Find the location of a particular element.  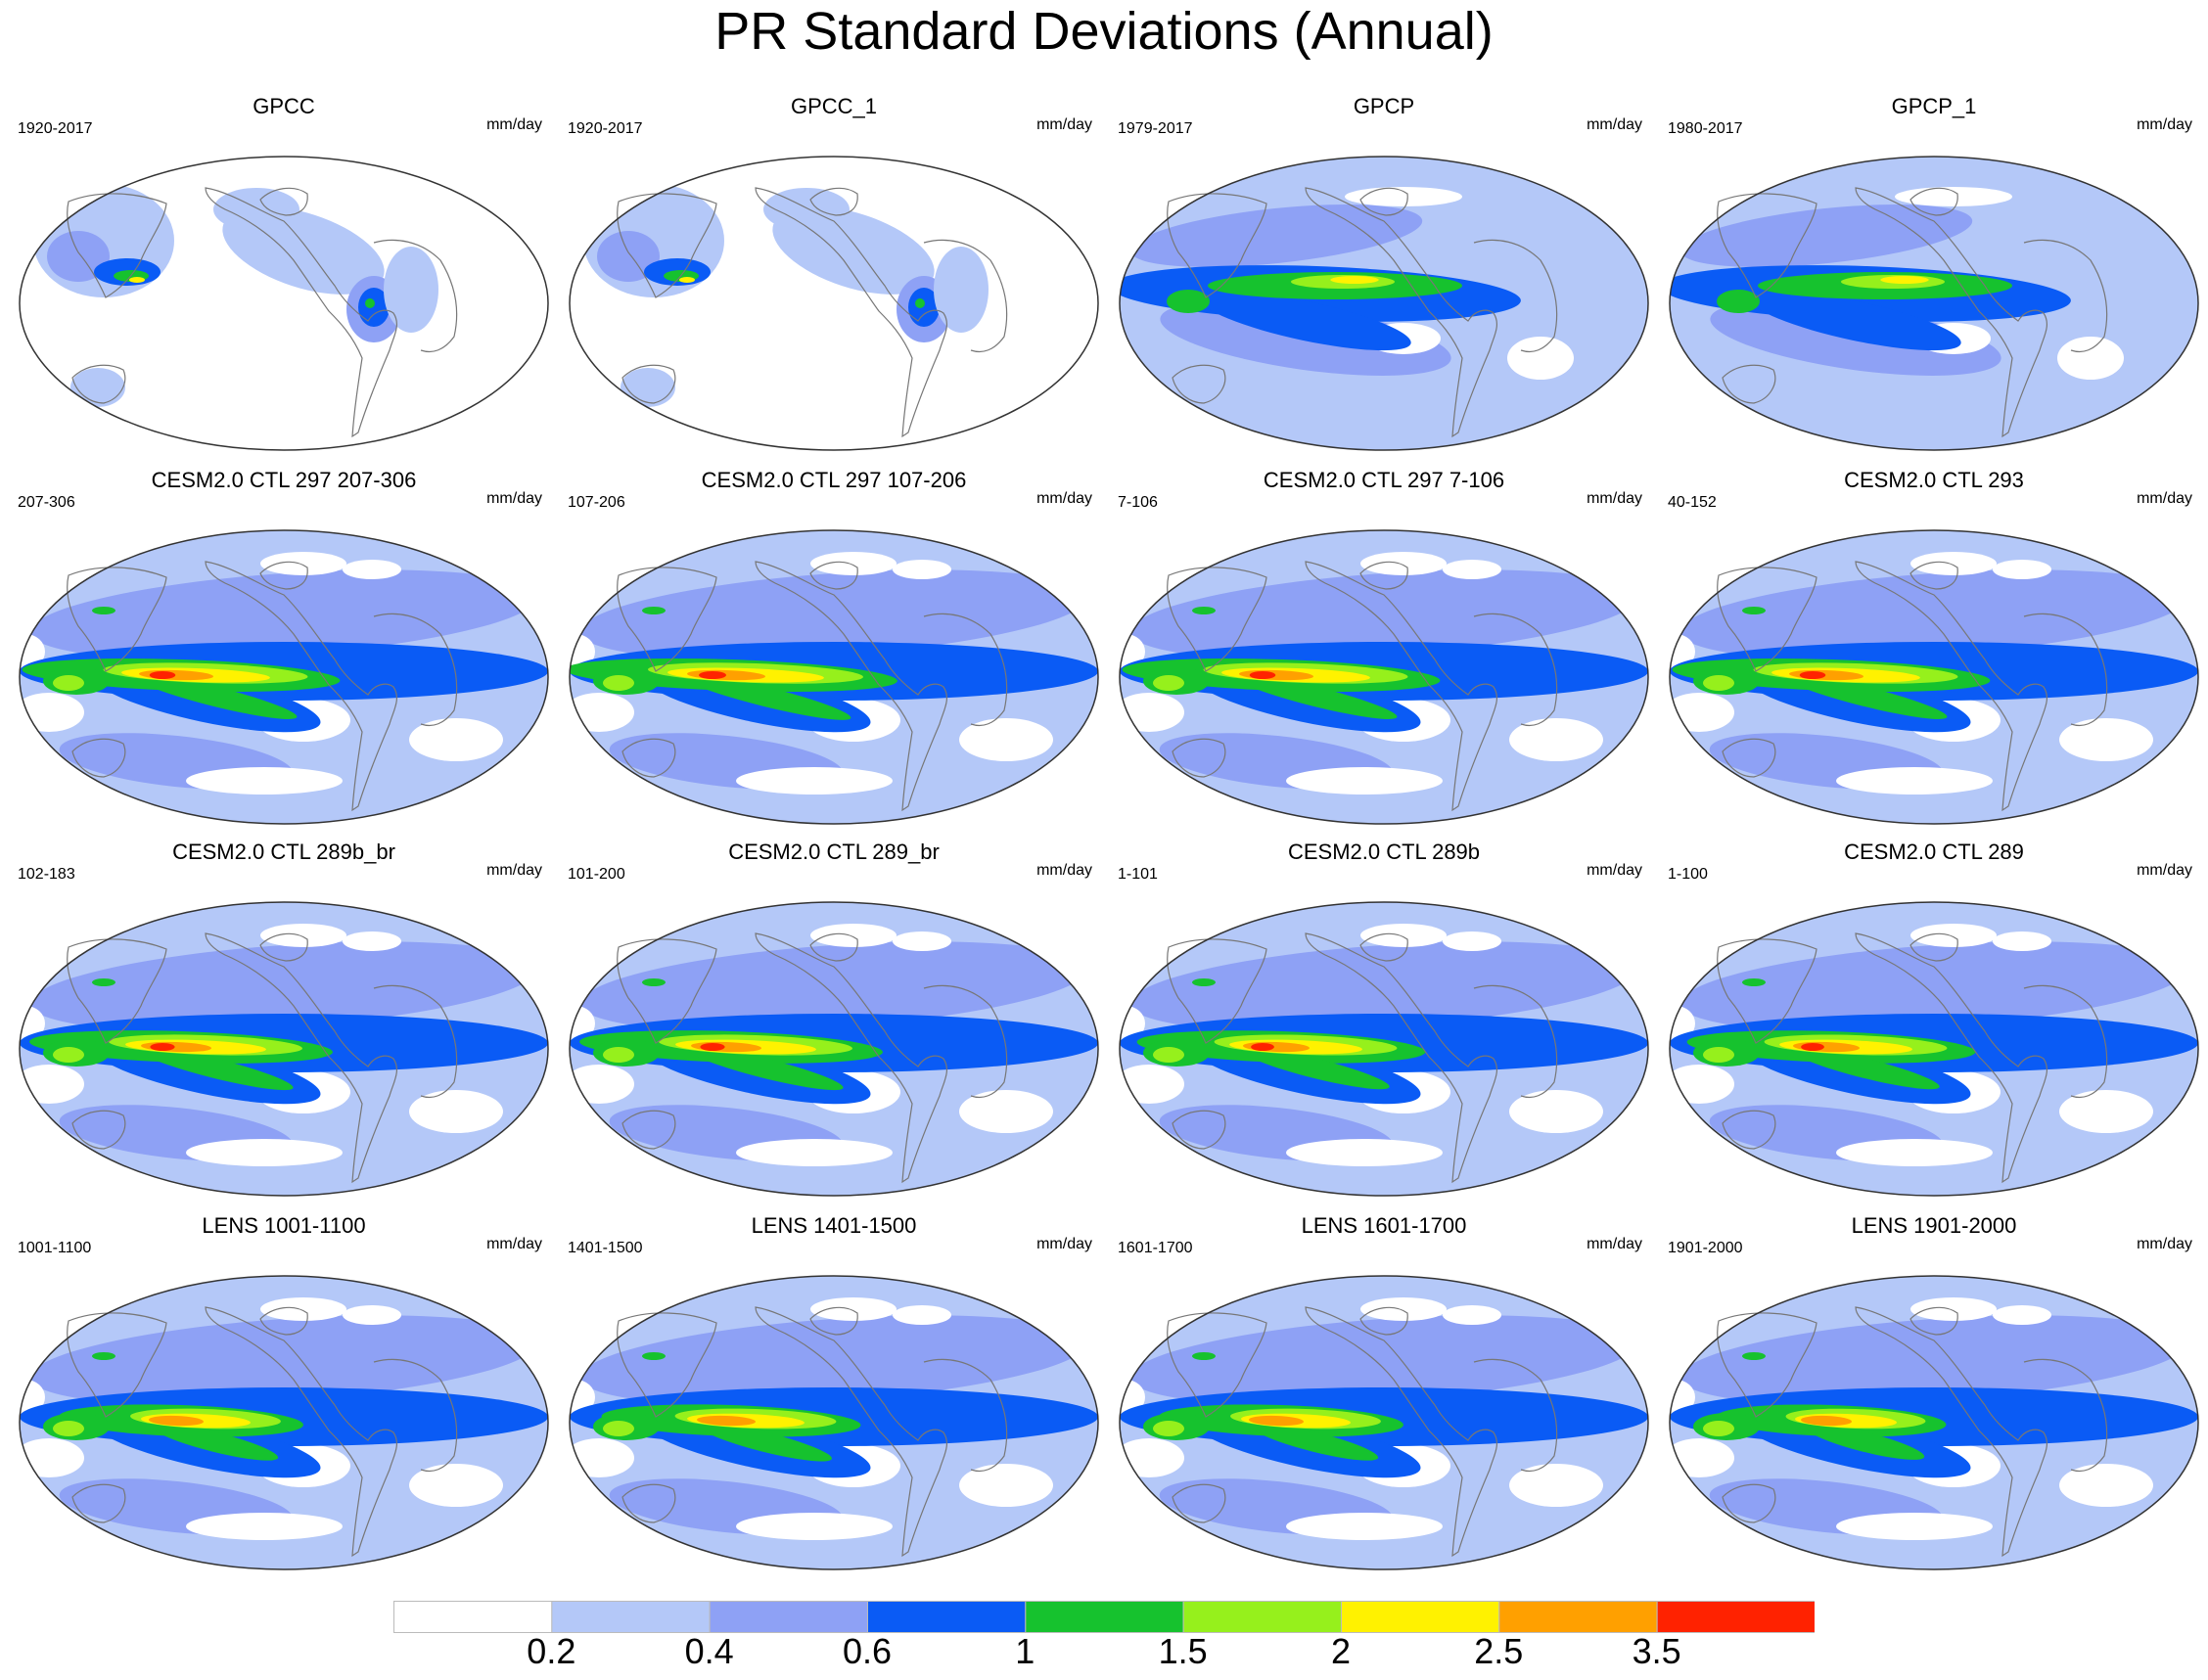

south-america-land-field is located at coordinates (374, 307).